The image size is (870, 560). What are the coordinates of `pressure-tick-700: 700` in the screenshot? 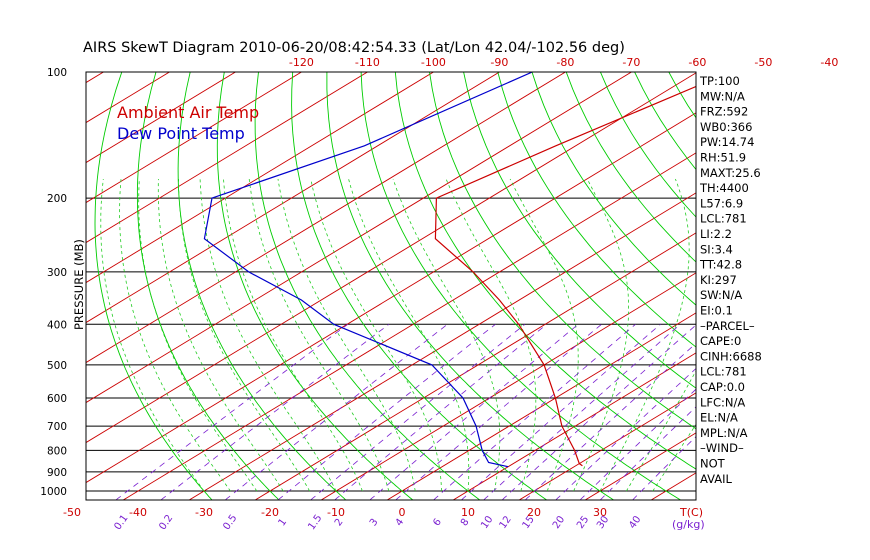 It's located at (57, 427).